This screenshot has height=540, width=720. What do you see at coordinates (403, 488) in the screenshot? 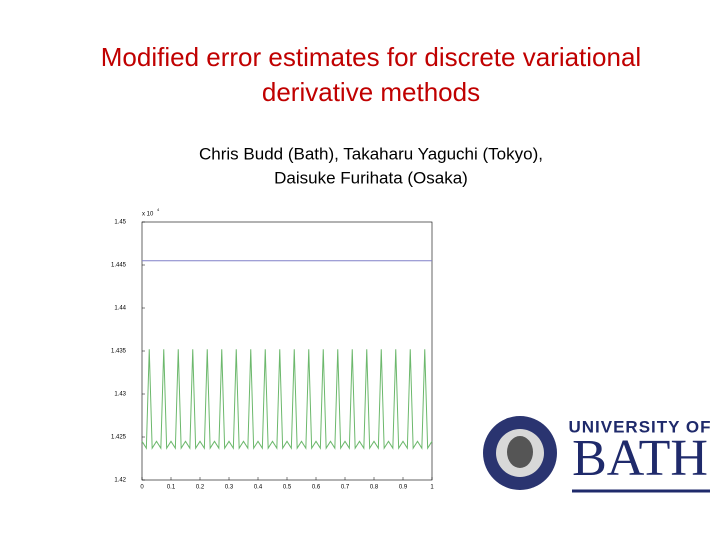
I see `x-tick-label: 0.9` at bounding box center [403, 488].